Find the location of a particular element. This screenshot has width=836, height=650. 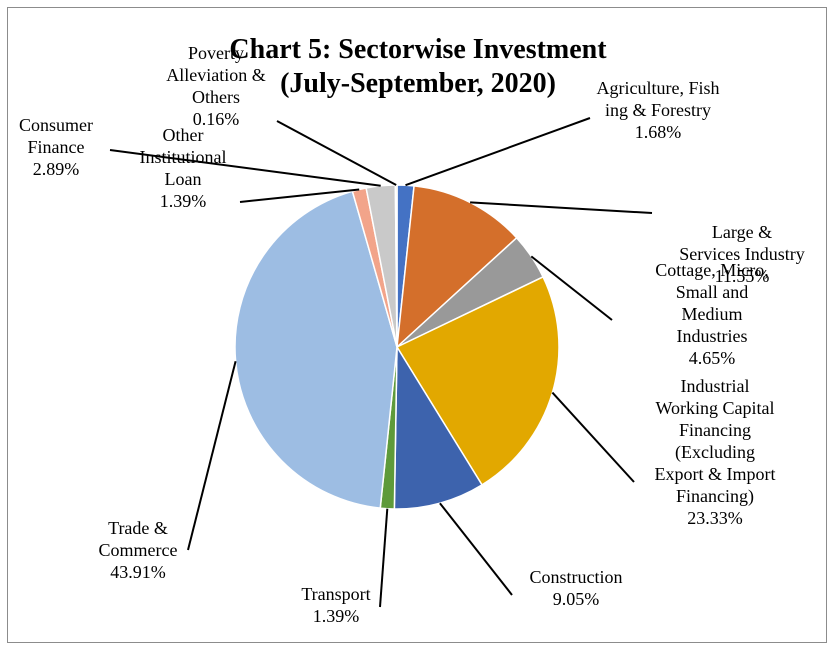

data-label-line: Export & Import is located at coordinates (715, 474).